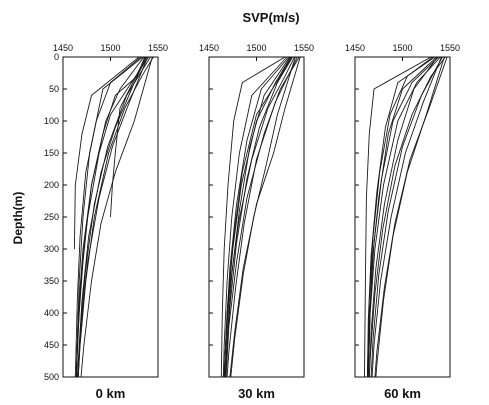 Image resolution: width=489 pixels, height=405 pixels. Describe the element at coordinates (54, 89) in the screenshot. I see `y-tick-label: 50` at that location.